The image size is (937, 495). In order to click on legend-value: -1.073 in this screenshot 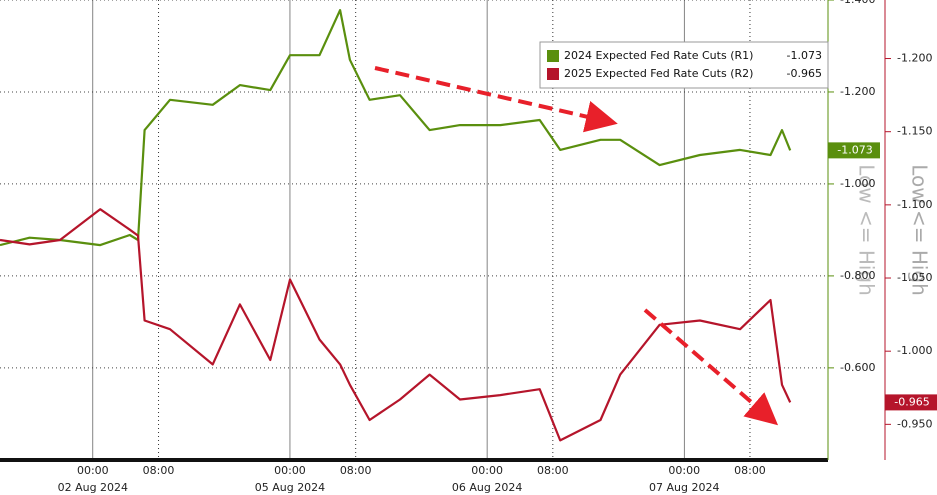, I will do `click(804, 55)`.